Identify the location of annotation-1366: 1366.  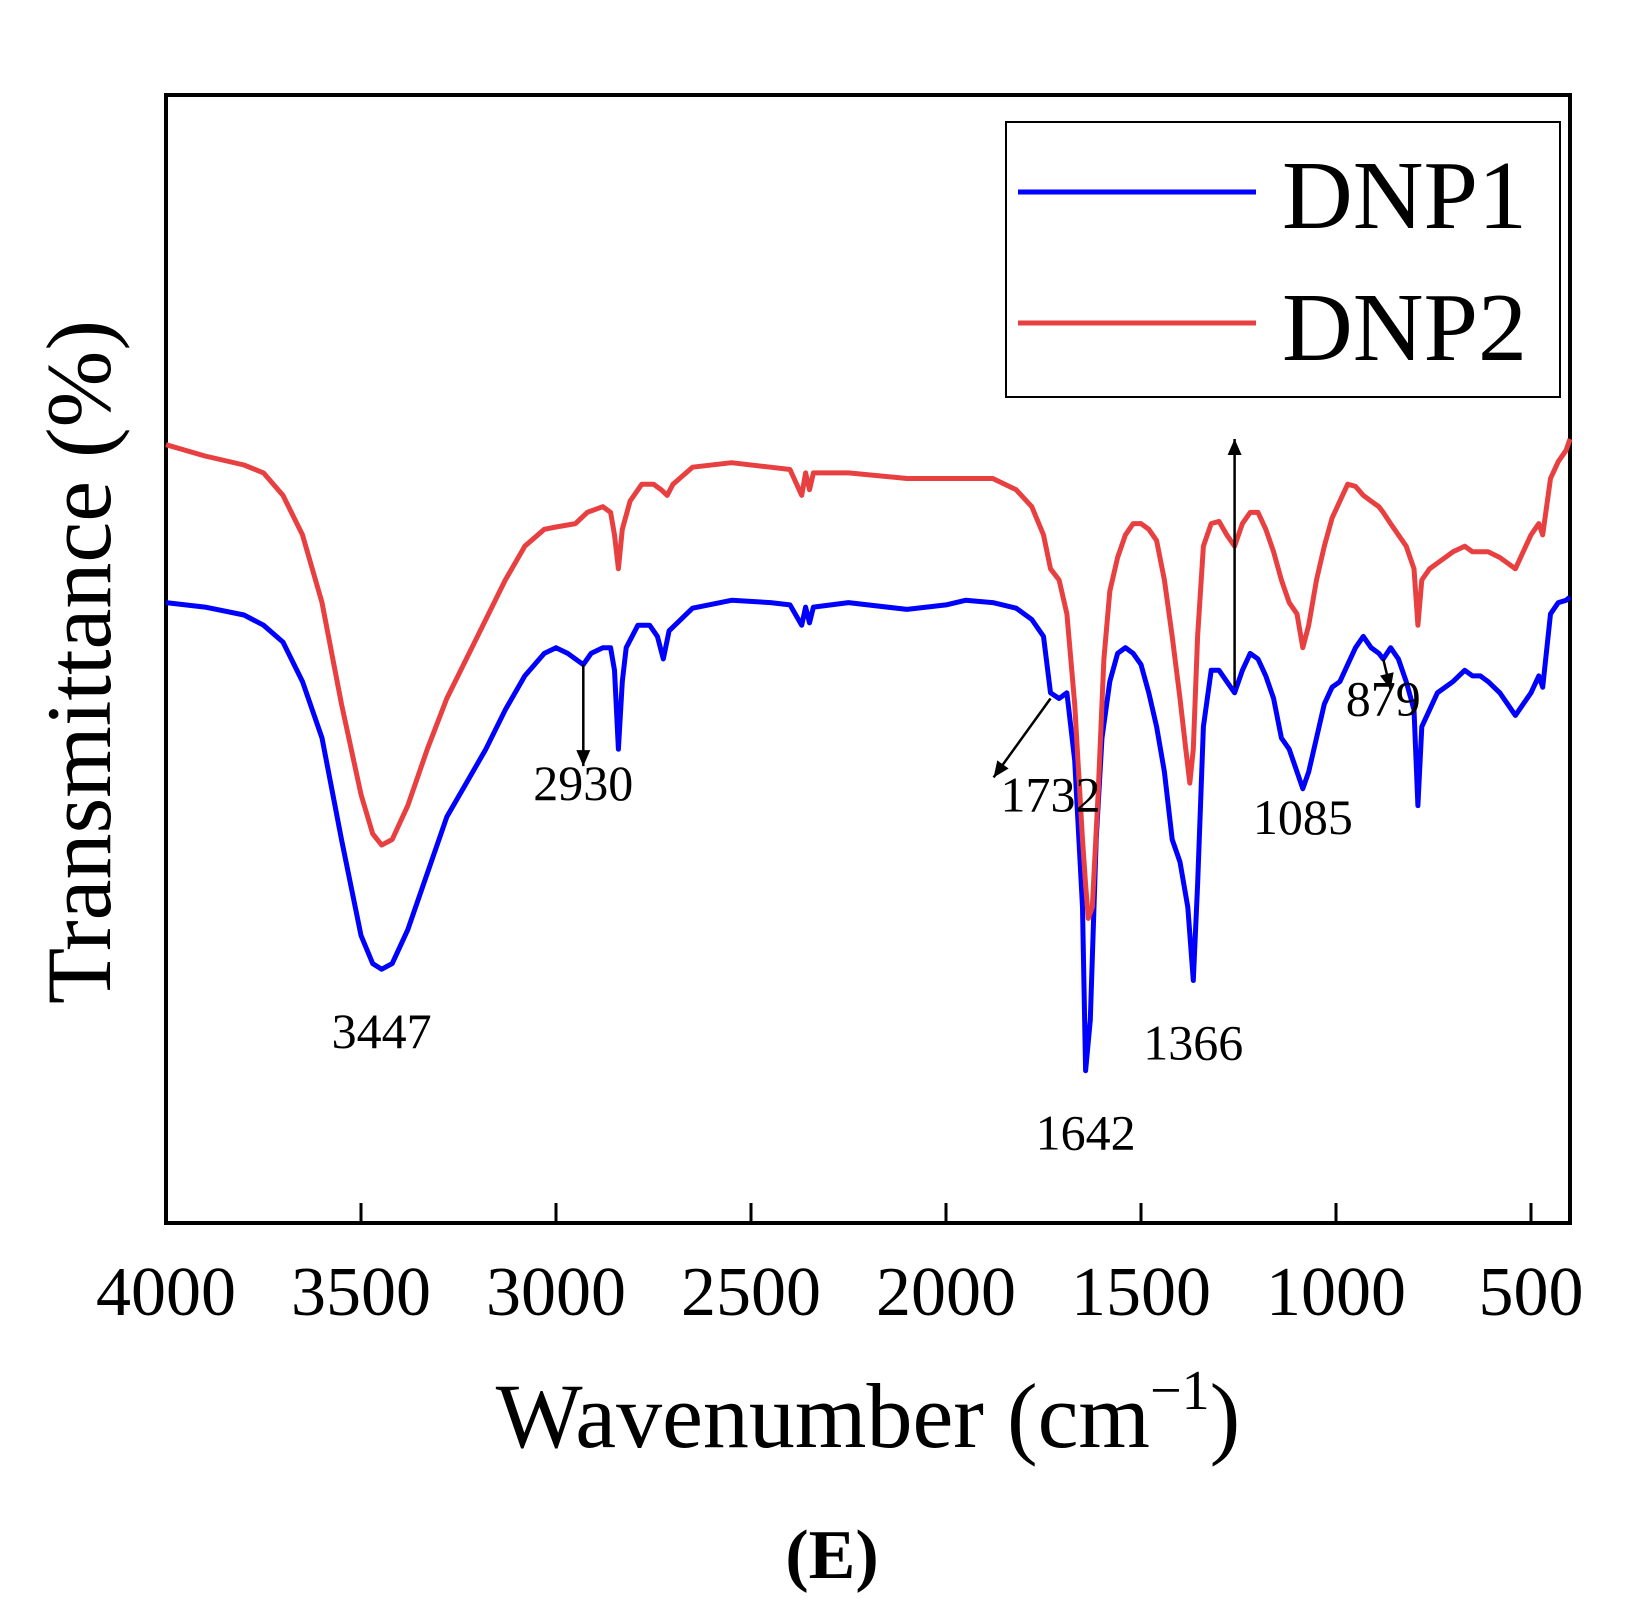
(1193, 1042).